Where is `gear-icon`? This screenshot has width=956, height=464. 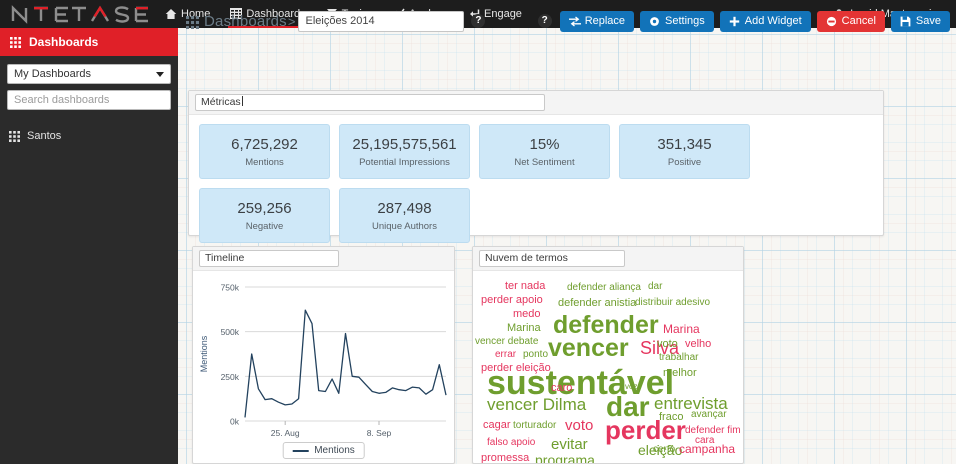 gear-icon is located at coordinates (654, 21).